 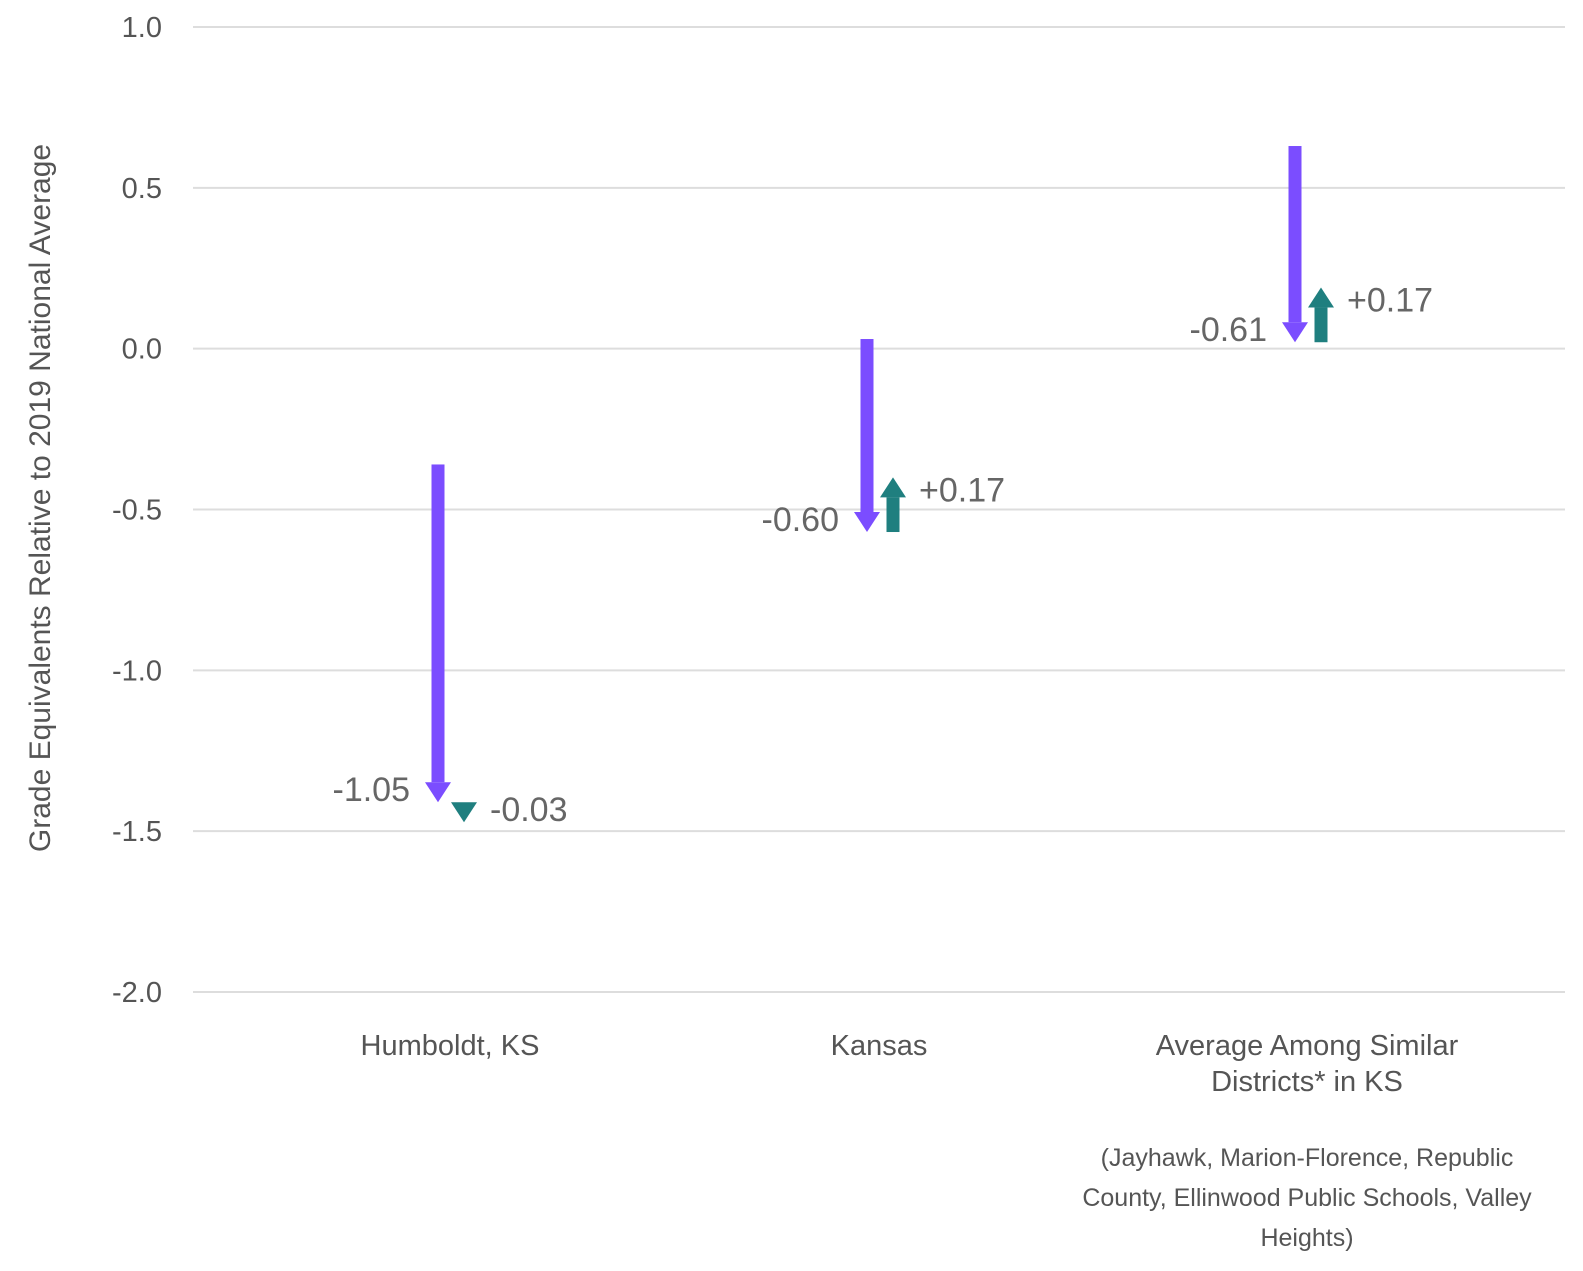 What do you see at coordinates (1306, 1238) in the screenshot?
I see `category-note: Heights)` at bounding box center [1306, 1238].